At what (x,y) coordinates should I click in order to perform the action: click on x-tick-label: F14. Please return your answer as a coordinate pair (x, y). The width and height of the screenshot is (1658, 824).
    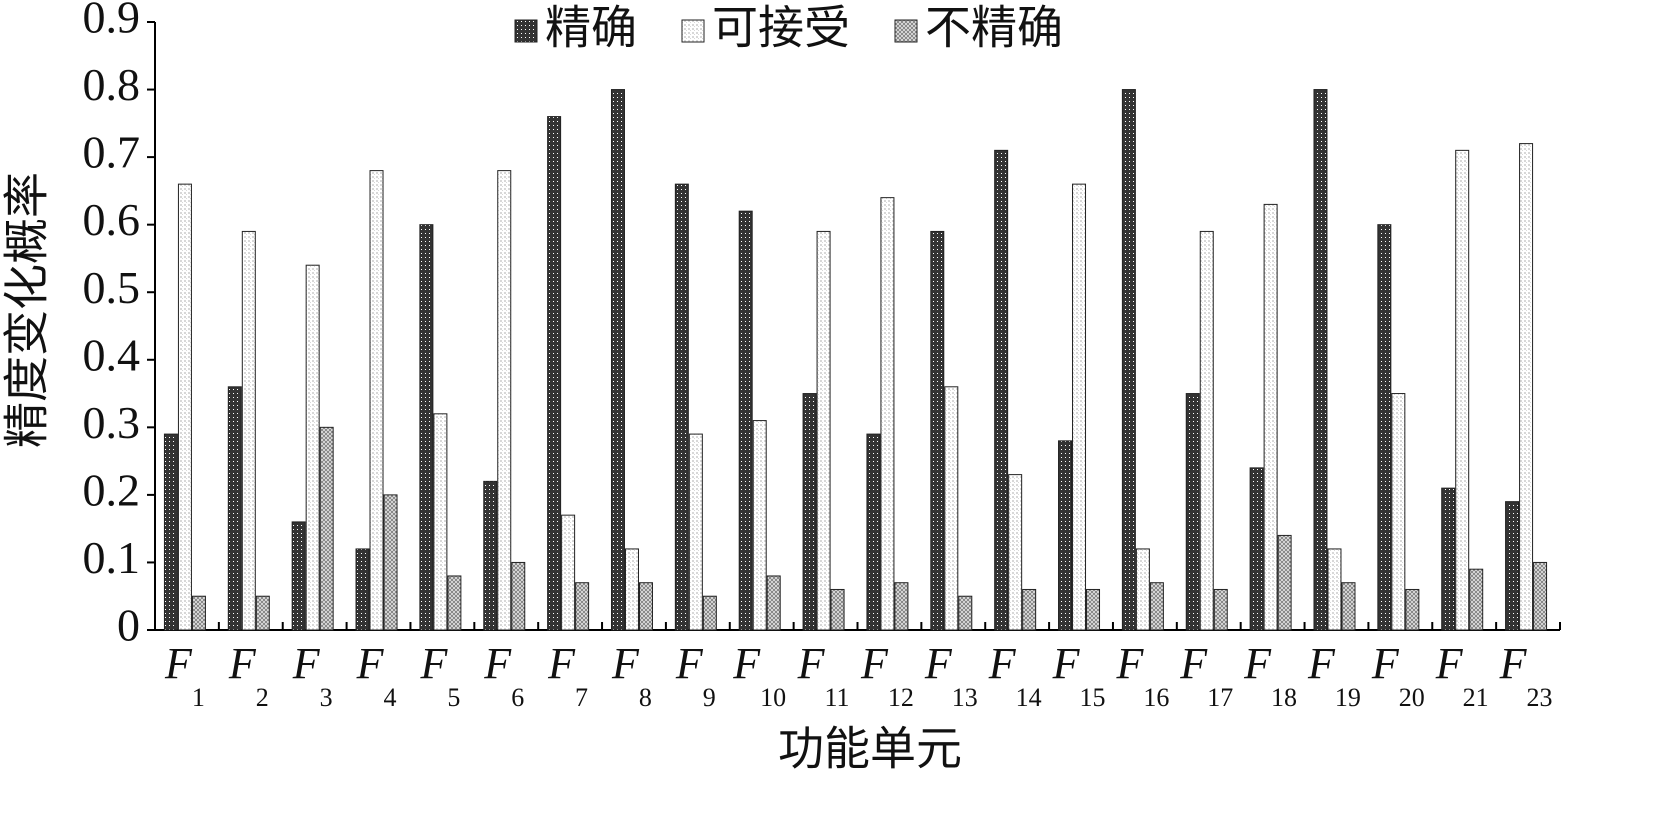
    Looking at the image, I should click on (1015, 675).